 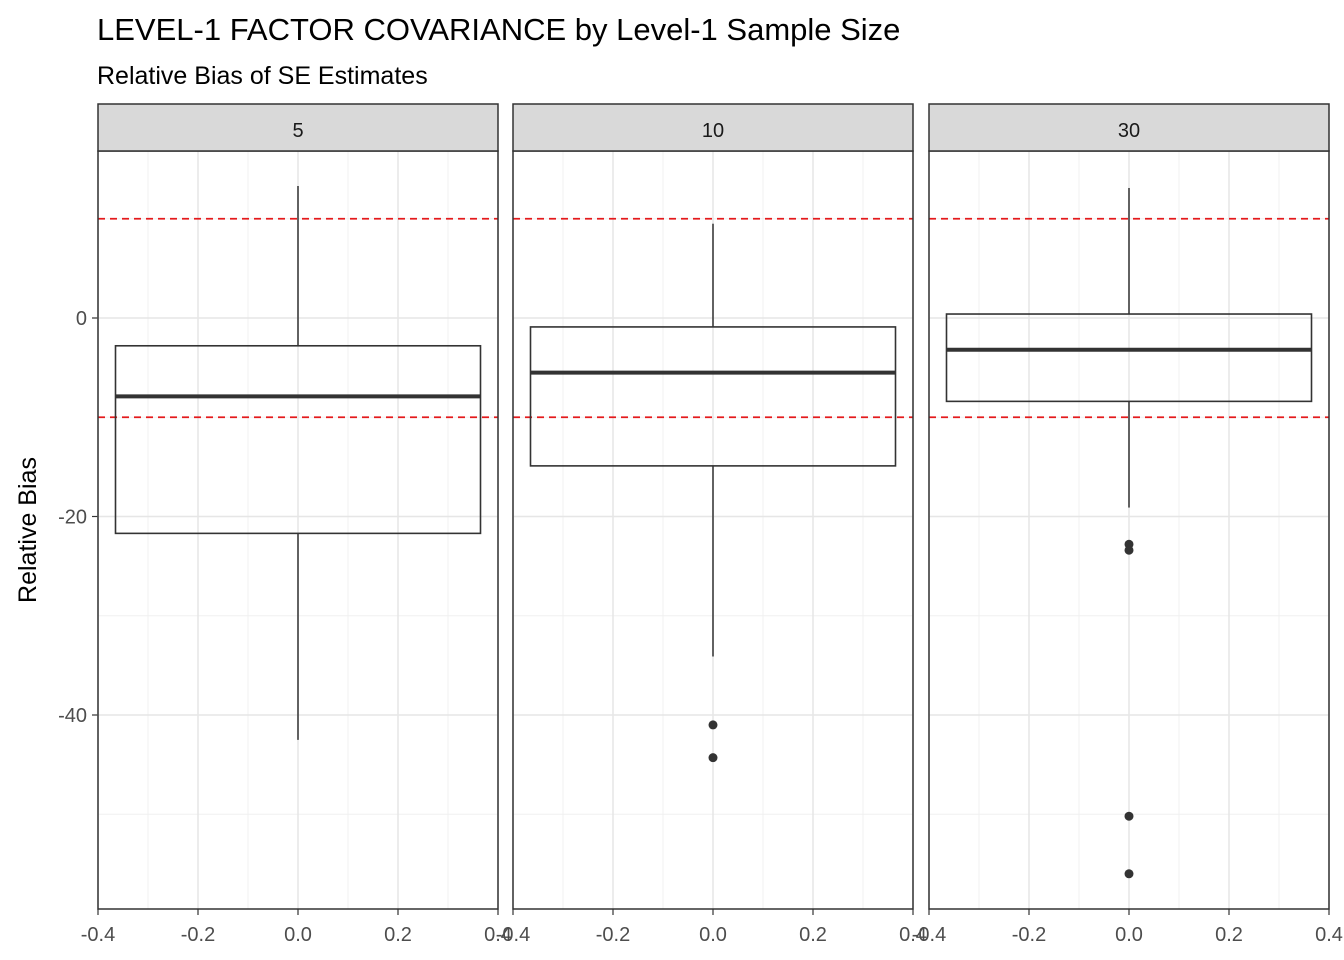 What do you see at coordinates (262, 76) in the screenshot?
I see `chart-subtitle: Relative Bias of SE Estimates` at bounding box center [262, 76].